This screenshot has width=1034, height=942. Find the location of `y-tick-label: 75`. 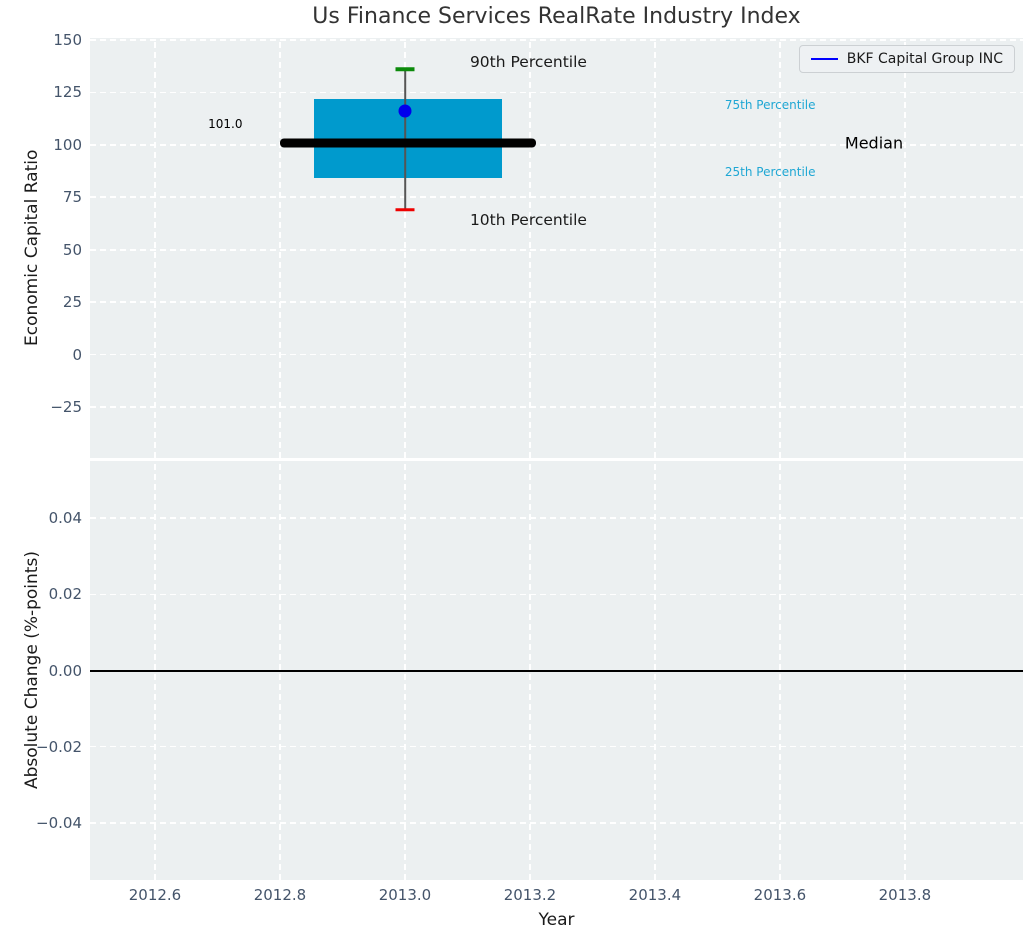

y-tick-label: 75 is located at coordinates (72, 197).